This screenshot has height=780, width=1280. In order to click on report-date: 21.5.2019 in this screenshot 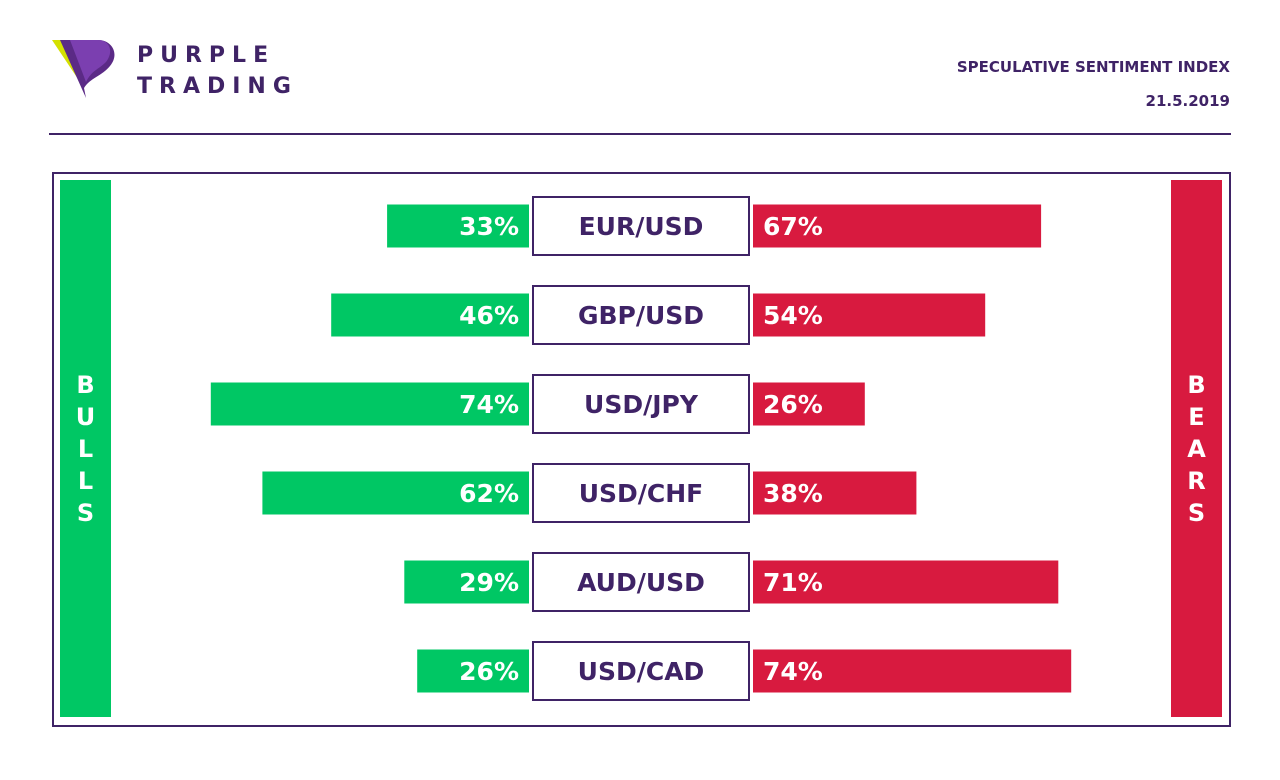, I will do `click(1187, 101)`.